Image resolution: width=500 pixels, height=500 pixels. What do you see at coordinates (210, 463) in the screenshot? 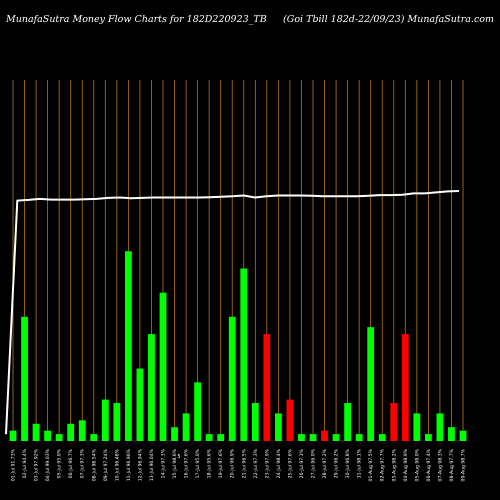
I see `x-tick-label: 18-Jul 95.6%` at bounding box center [210, 463].